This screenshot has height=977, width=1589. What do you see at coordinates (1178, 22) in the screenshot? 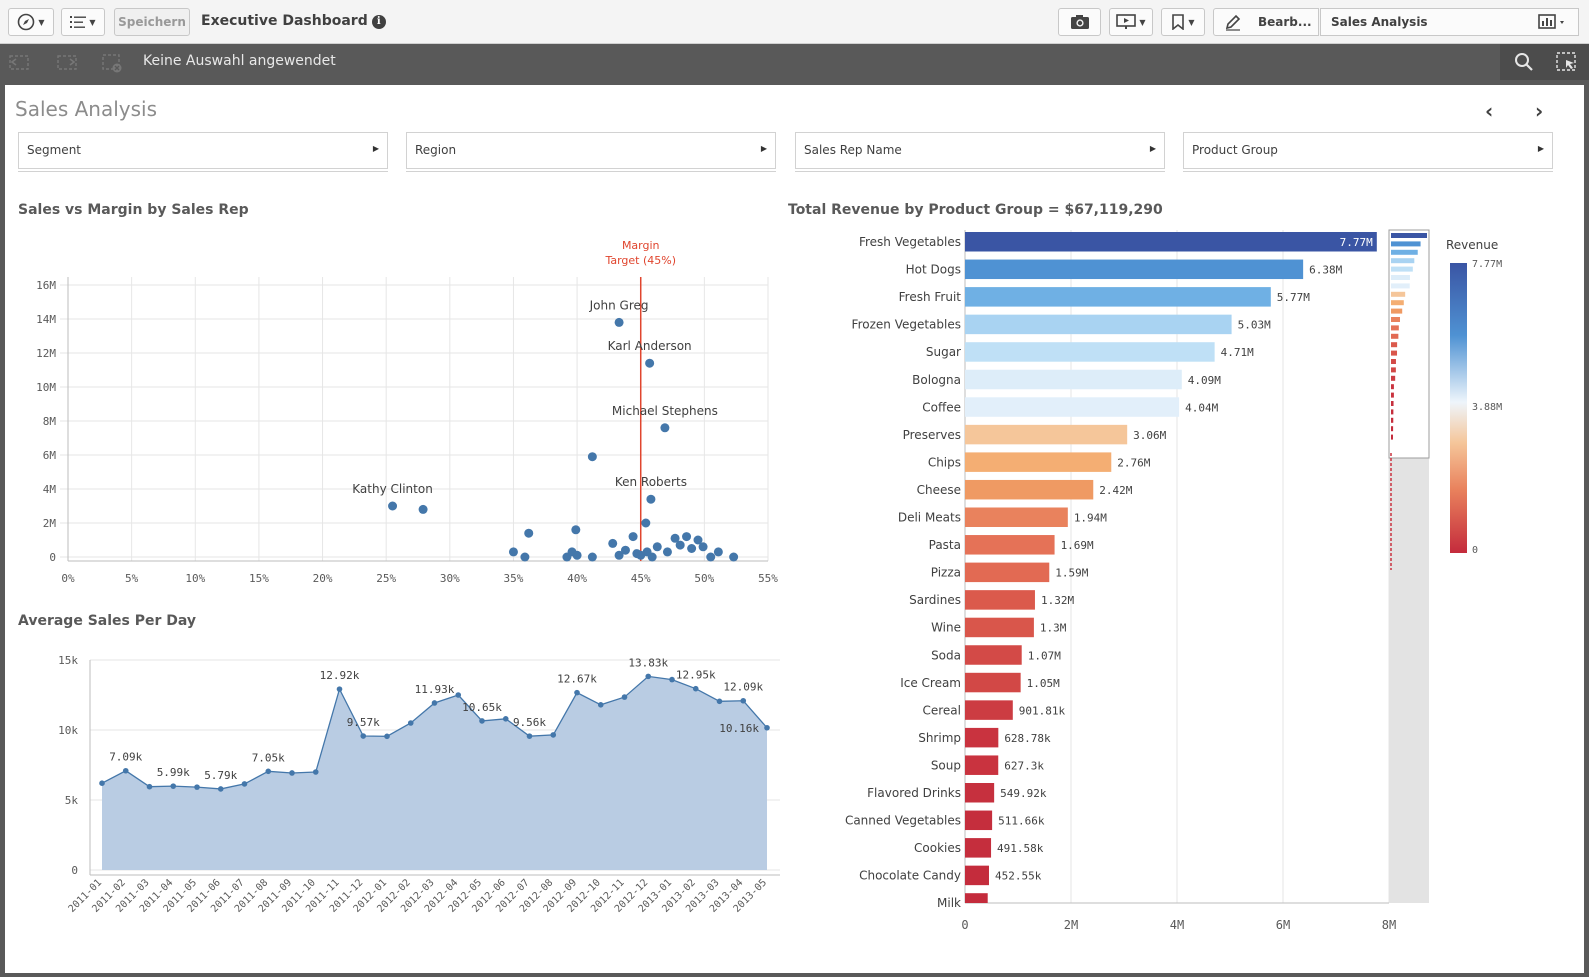
I see `bookmark-icon` at bounding box center [1178, 22].